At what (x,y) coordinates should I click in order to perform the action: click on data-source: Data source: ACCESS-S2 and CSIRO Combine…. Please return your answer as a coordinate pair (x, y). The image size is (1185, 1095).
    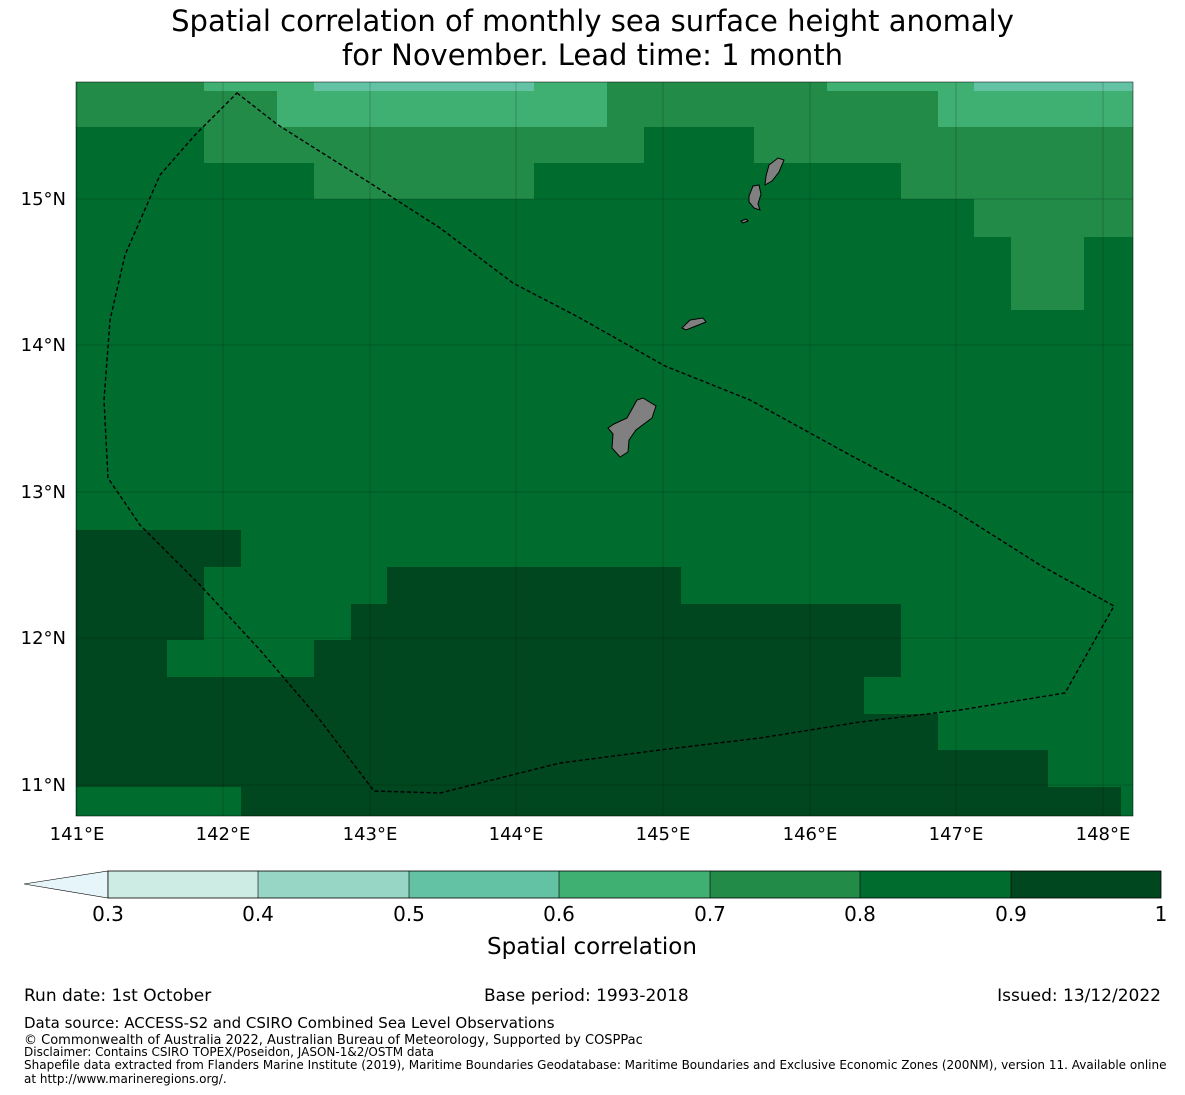
    Looking at the image, I should click on (289, 1023).